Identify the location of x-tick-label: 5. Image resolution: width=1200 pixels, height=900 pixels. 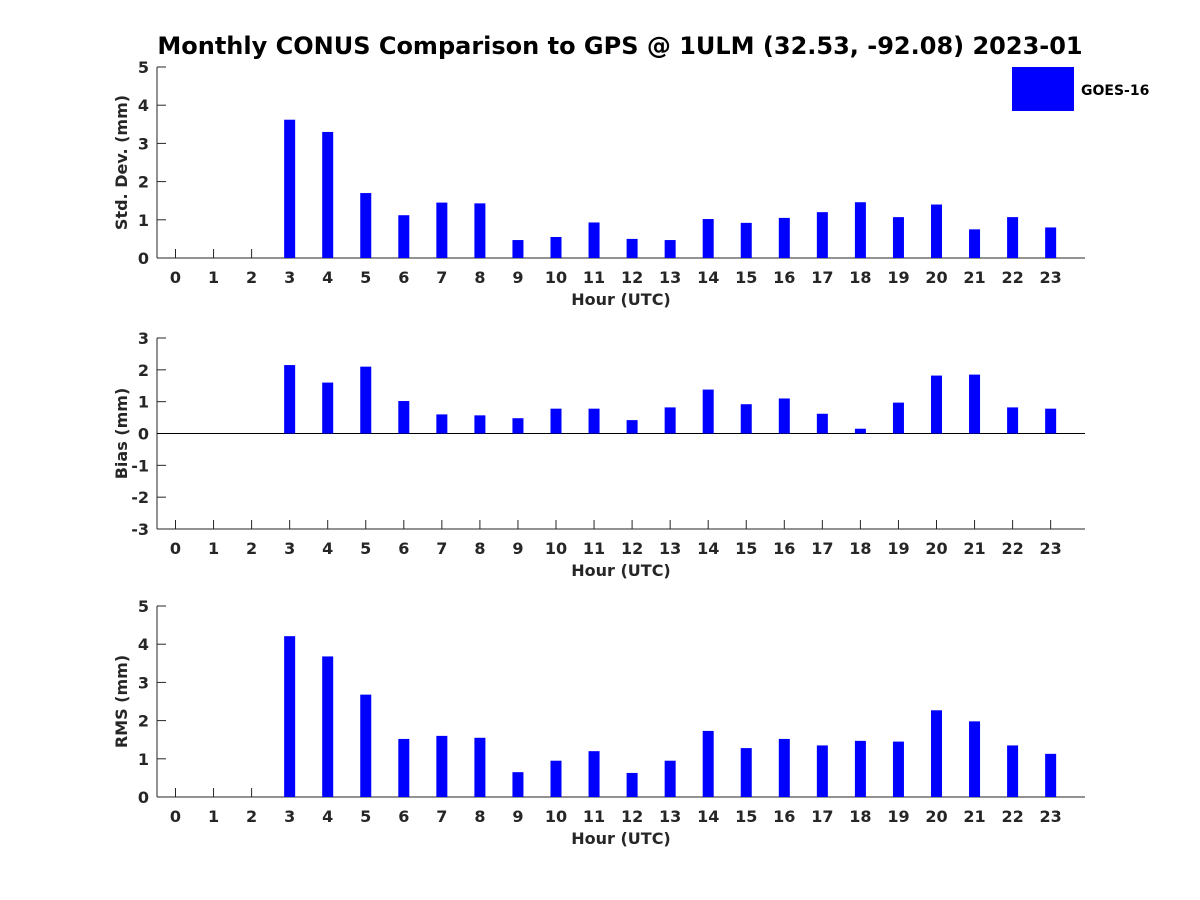
(365, 548).